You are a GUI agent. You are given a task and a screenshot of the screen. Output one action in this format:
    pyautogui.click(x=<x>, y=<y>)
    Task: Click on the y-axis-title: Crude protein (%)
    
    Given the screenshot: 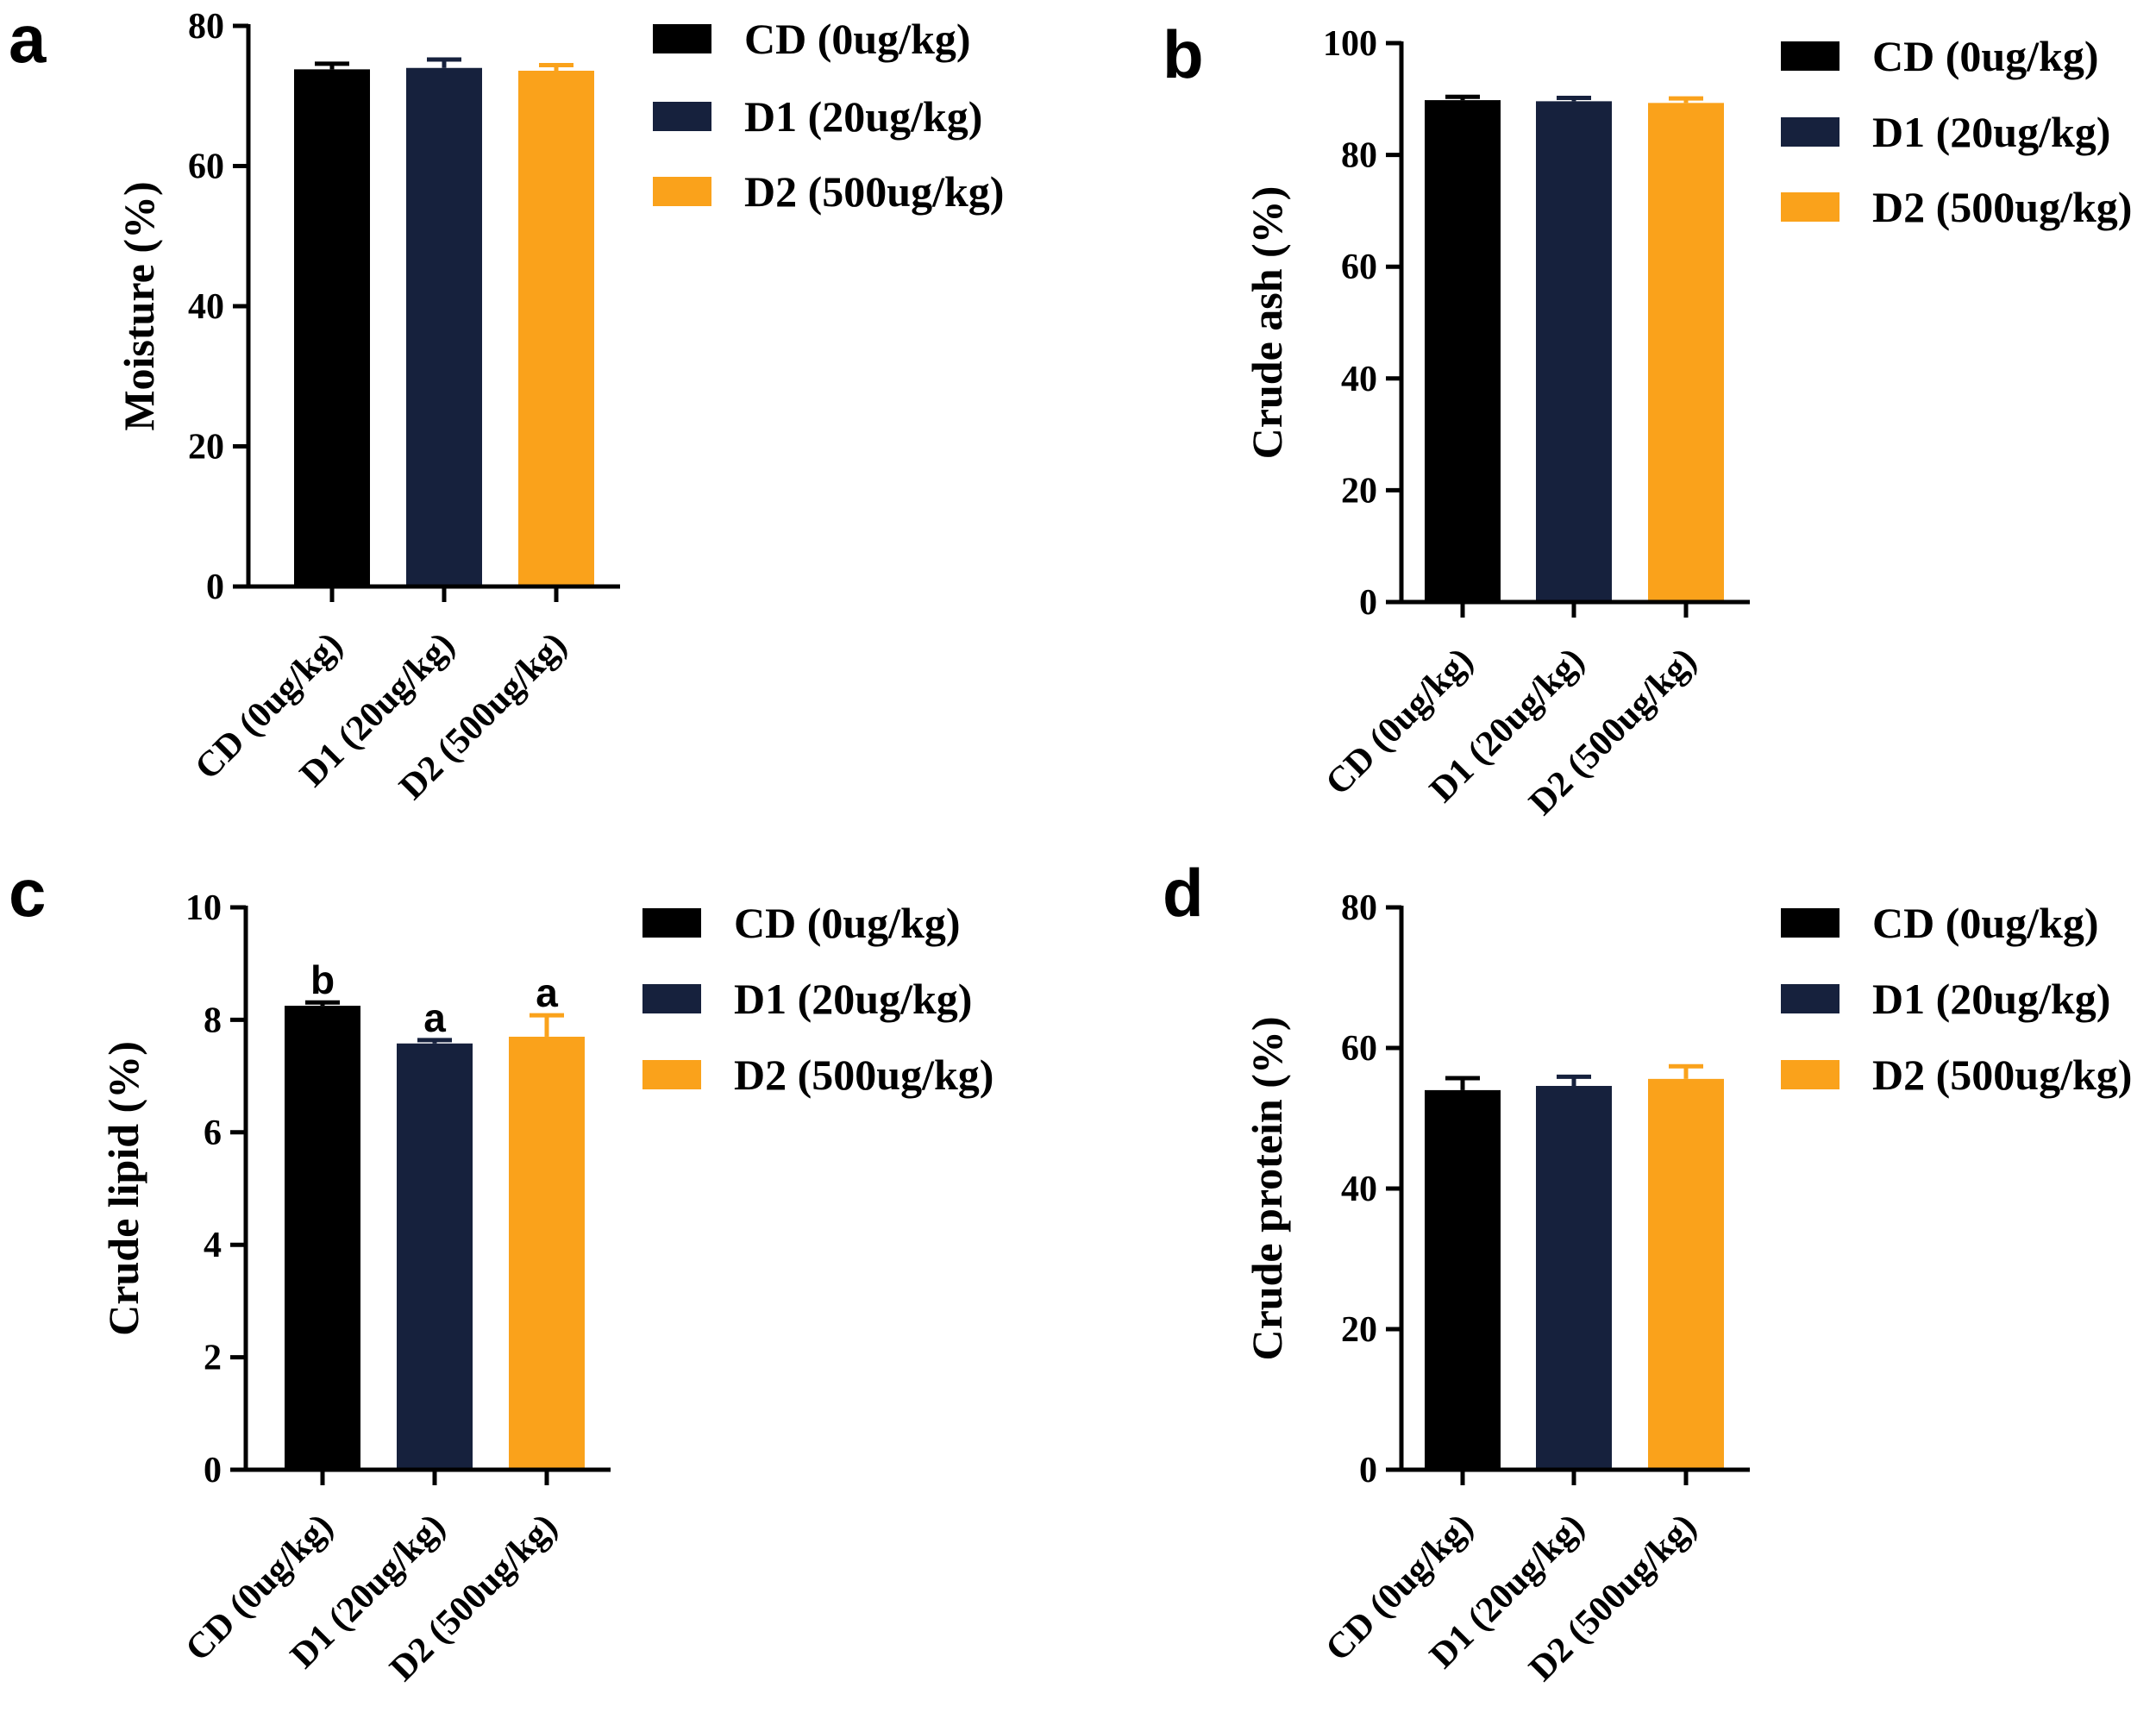 What is the action you would take?
    pyautogui.click(x=1267, y=1188)
    